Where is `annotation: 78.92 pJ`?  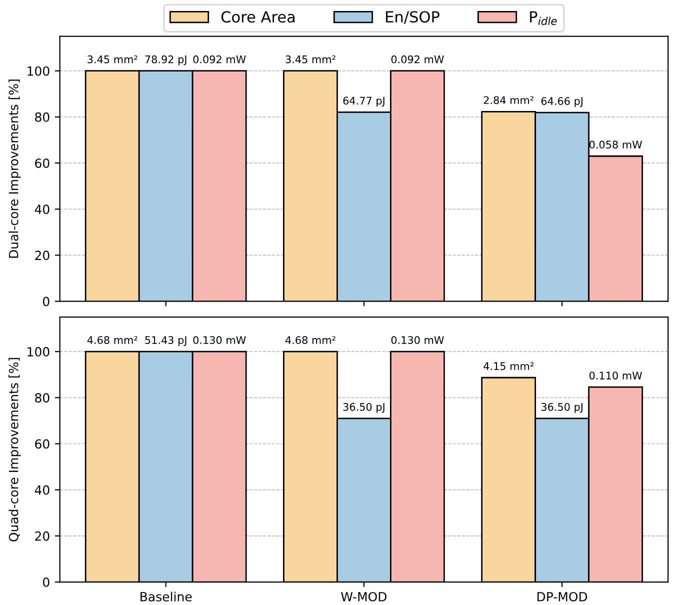 annotation: 78.92 pJ is located at coordinates (165, 60).